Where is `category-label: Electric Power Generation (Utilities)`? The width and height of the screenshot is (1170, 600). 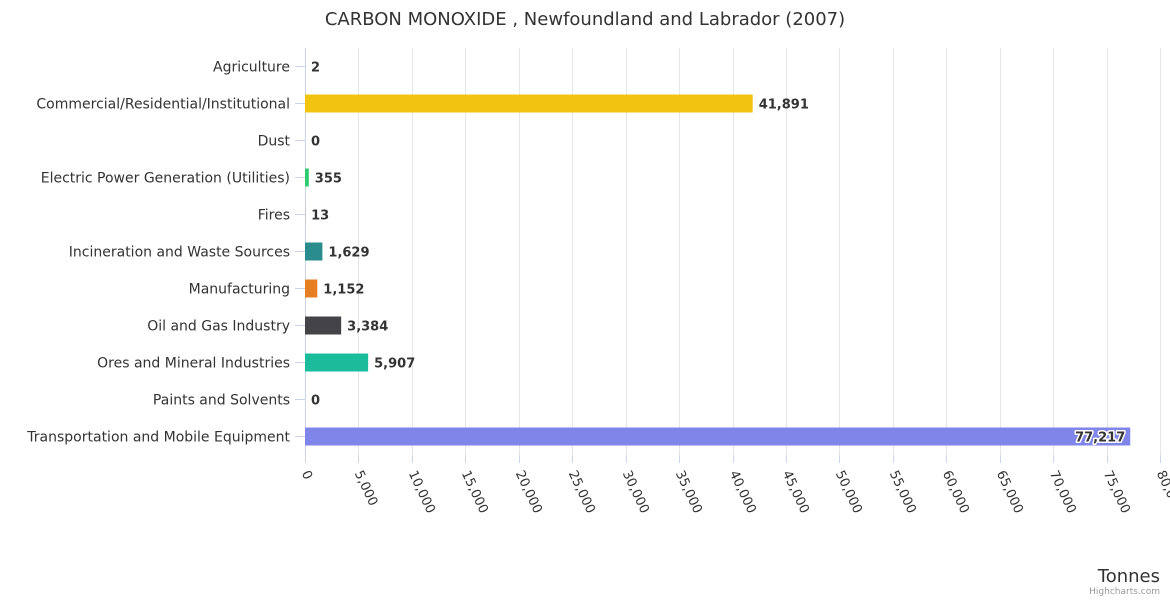 category-label: Electric Power Generation (Utilities) is located at coordinates (165, 179).